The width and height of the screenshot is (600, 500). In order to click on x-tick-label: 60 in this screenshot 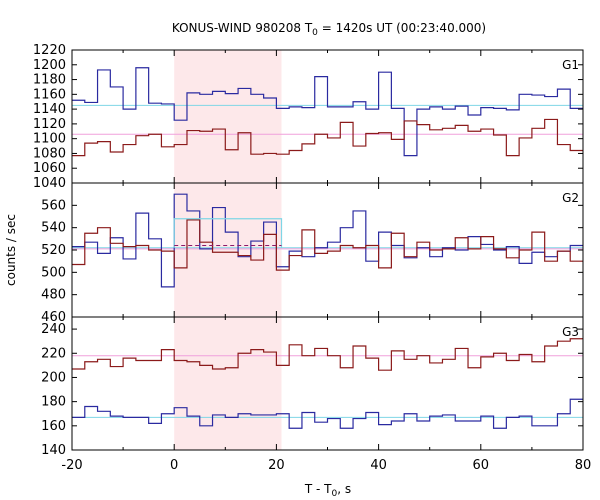, I will do `click(481, 465)`.